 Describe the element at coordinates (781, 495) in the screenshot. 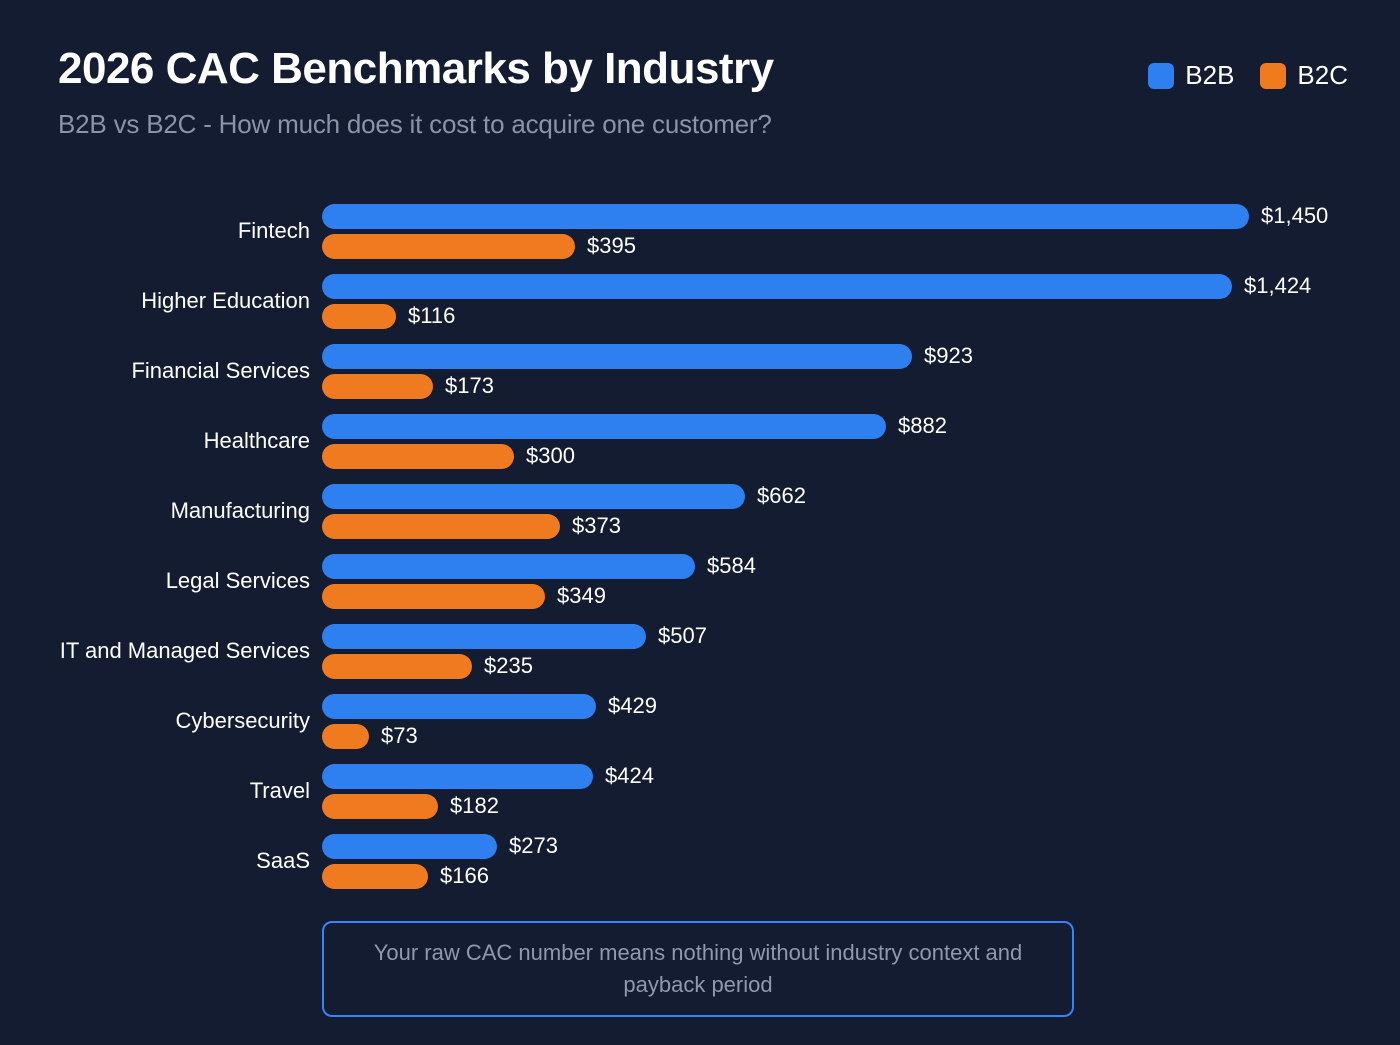

I see `bar-value-label: $662` at that location.